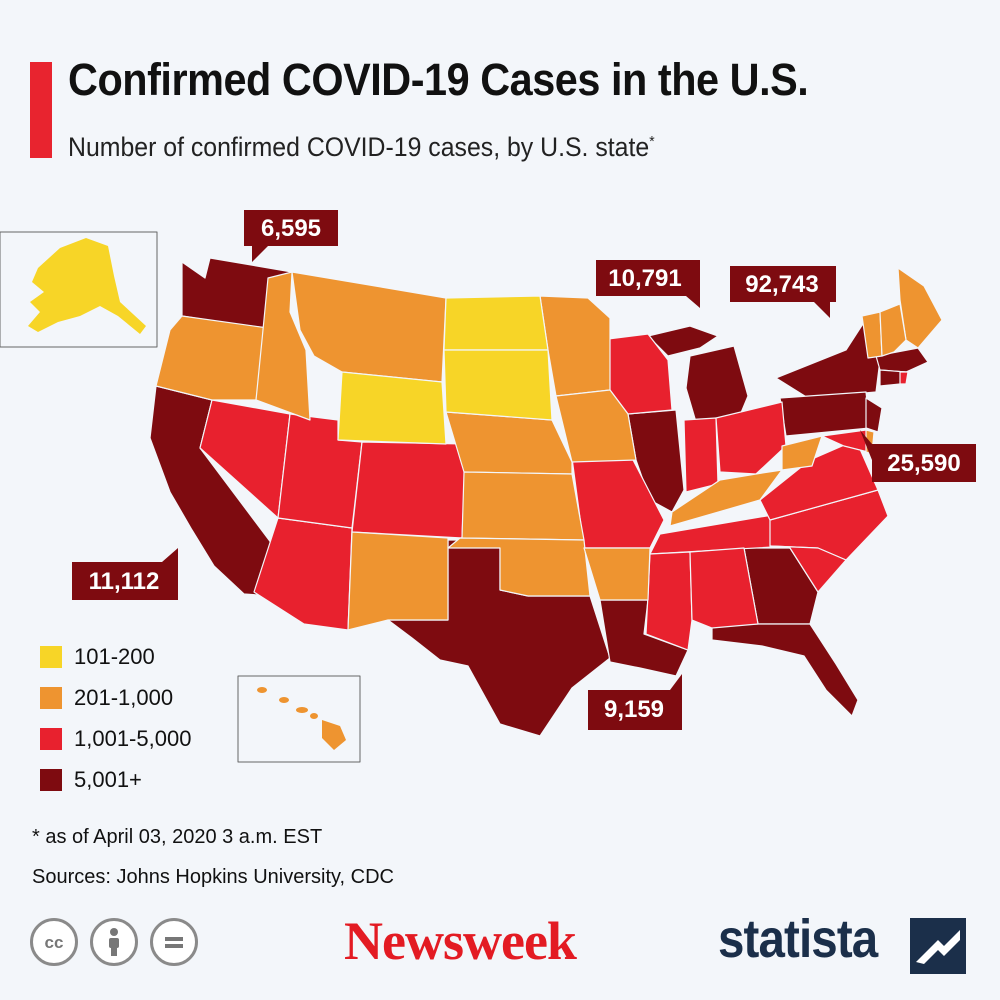  I want to click on state-idaho, so click(283, 346).